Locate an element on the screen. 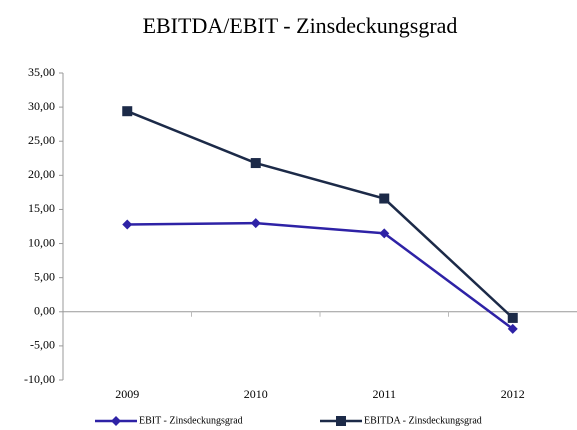 The image size is (577, 430). chart-title: EBITDA/EBIT - Zinsdeckungsgrad is located at coordinates (300, 25).